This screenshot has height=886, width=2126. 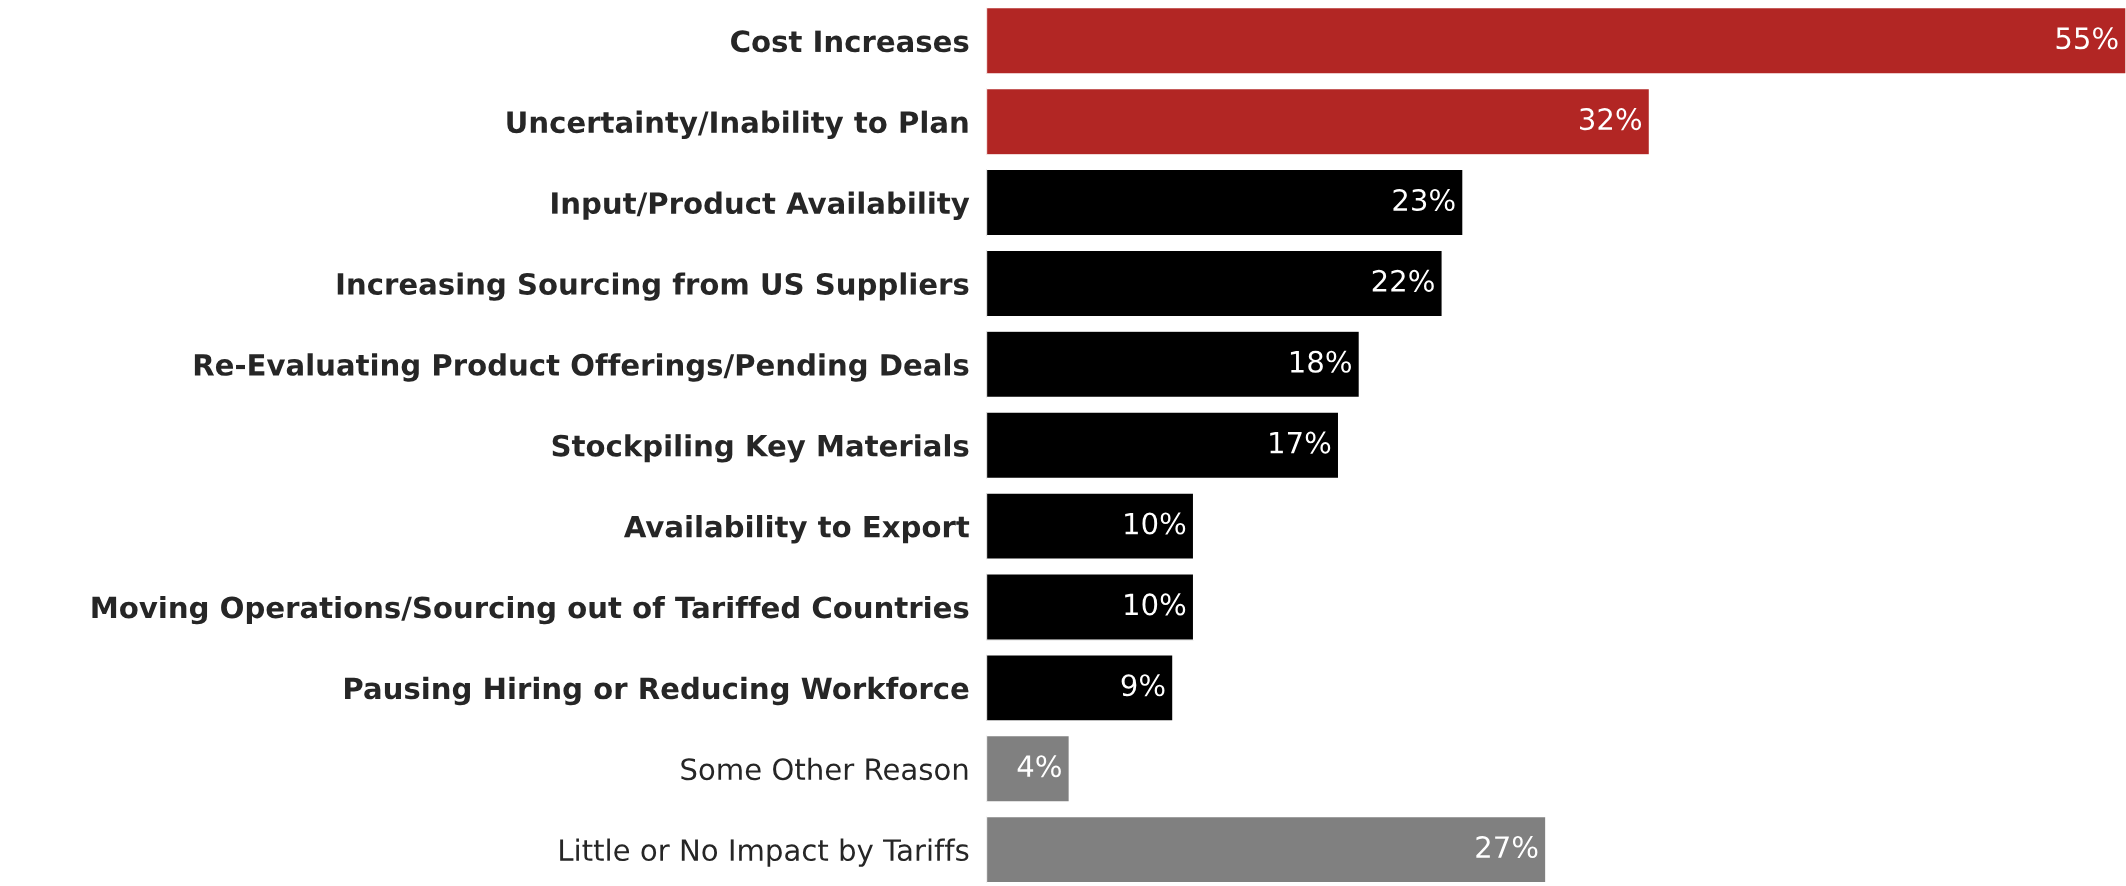 I want to click on data-label: 9%, so click(x=1143, y=685).